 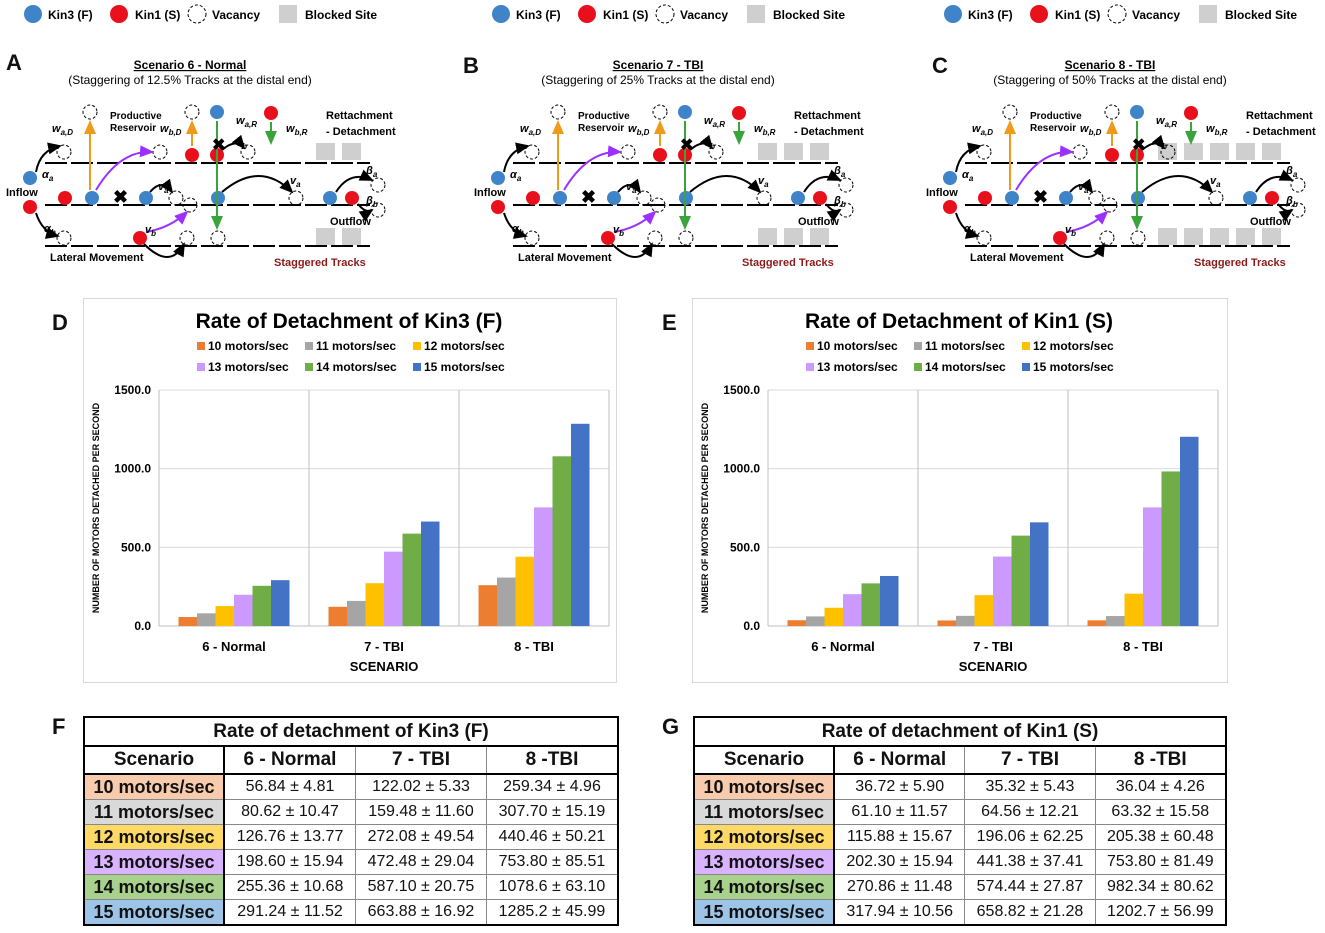 What do you see at coordinates (1160, 912) in the screenshot?
I see `table-cell: 1202.7 ± 56.99` at bounding box center [1160, 912].